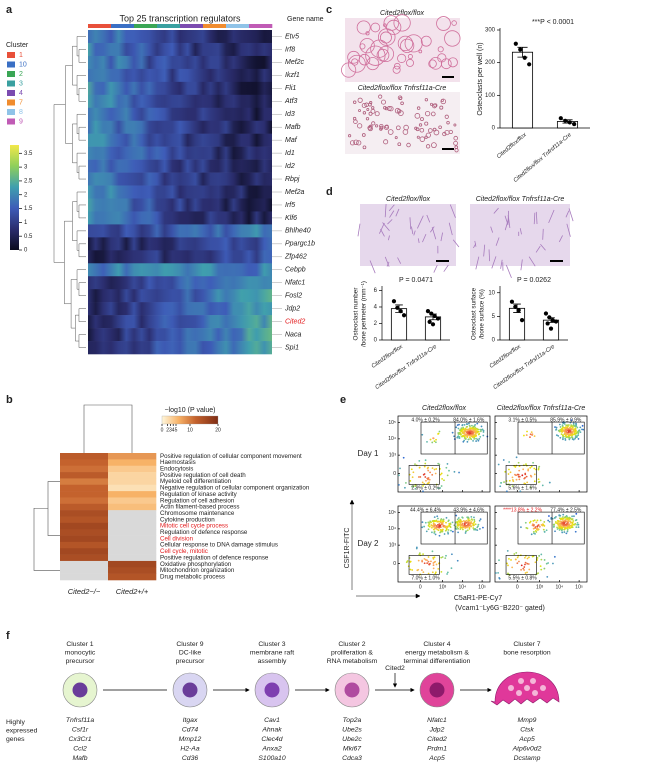 The width and height of the screenshot is (650, 770). I want to click on y-tick-label: 10⁵, so click(392, 513).